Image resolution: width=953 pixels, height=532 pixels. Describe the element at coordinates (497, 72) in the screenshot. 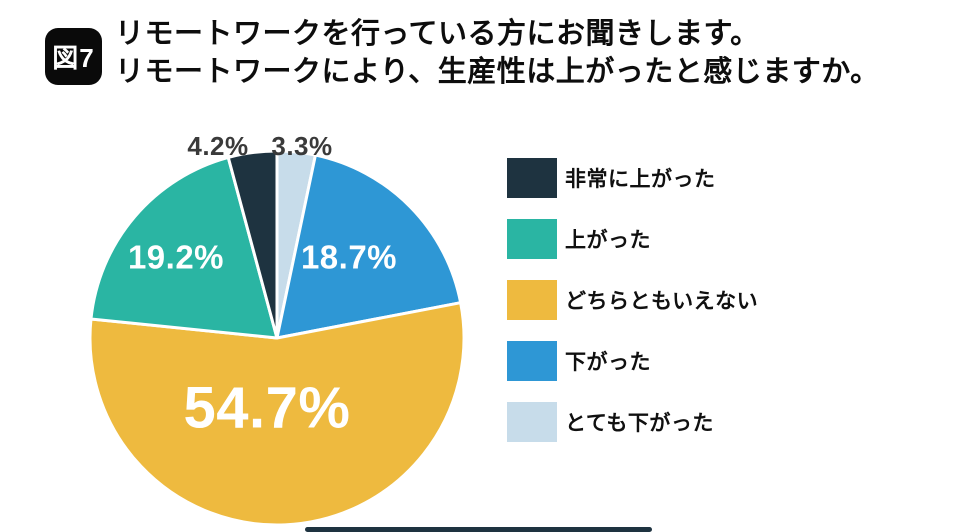

I see `chart-title-line2: リモートワークにより、生産性は上がったと感じますか。` at that location.